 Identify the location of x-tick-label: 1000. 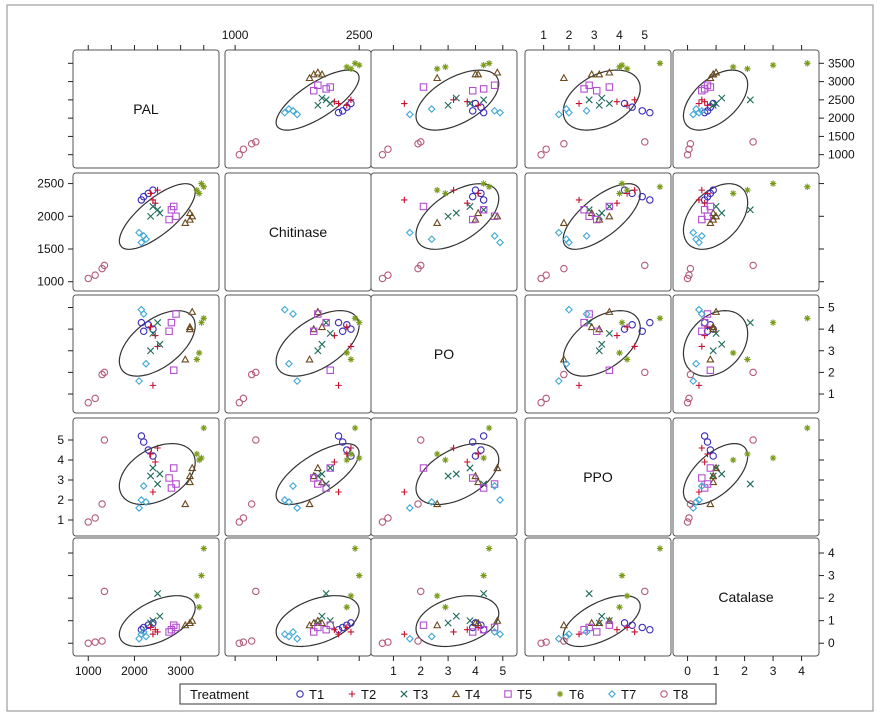
(88, 671).